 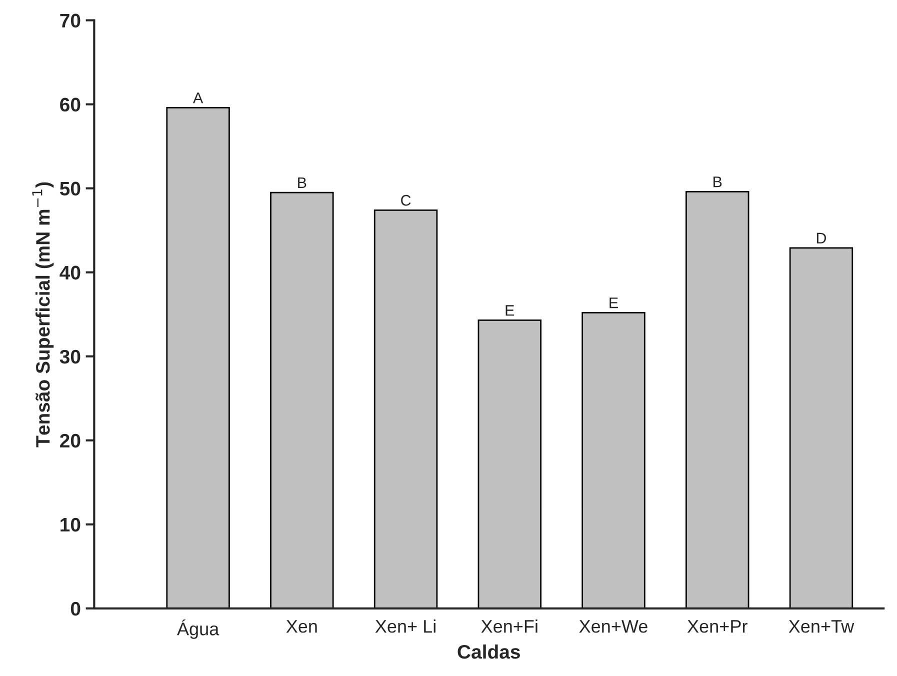 What do you see at coordinates (198, 629) in the screenshot?
I see `x-tick-label: Água` at bounding box center [198, 629].